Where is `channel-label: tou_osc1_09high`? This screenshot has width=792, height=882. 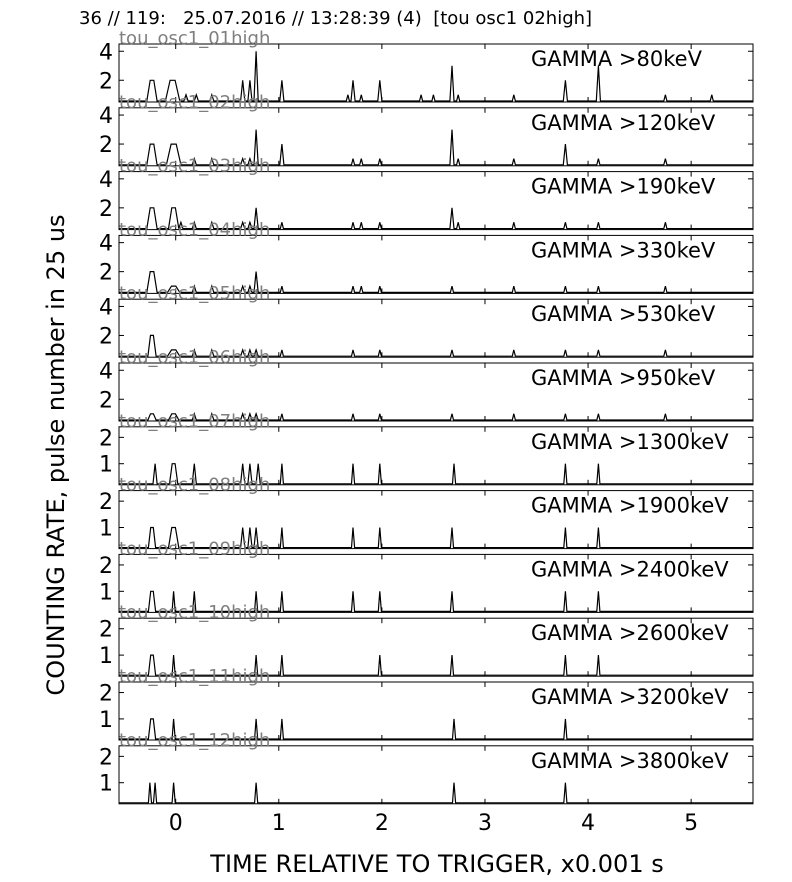 channel-label: tou_osc1_09high is located at coordinates (194, 548).